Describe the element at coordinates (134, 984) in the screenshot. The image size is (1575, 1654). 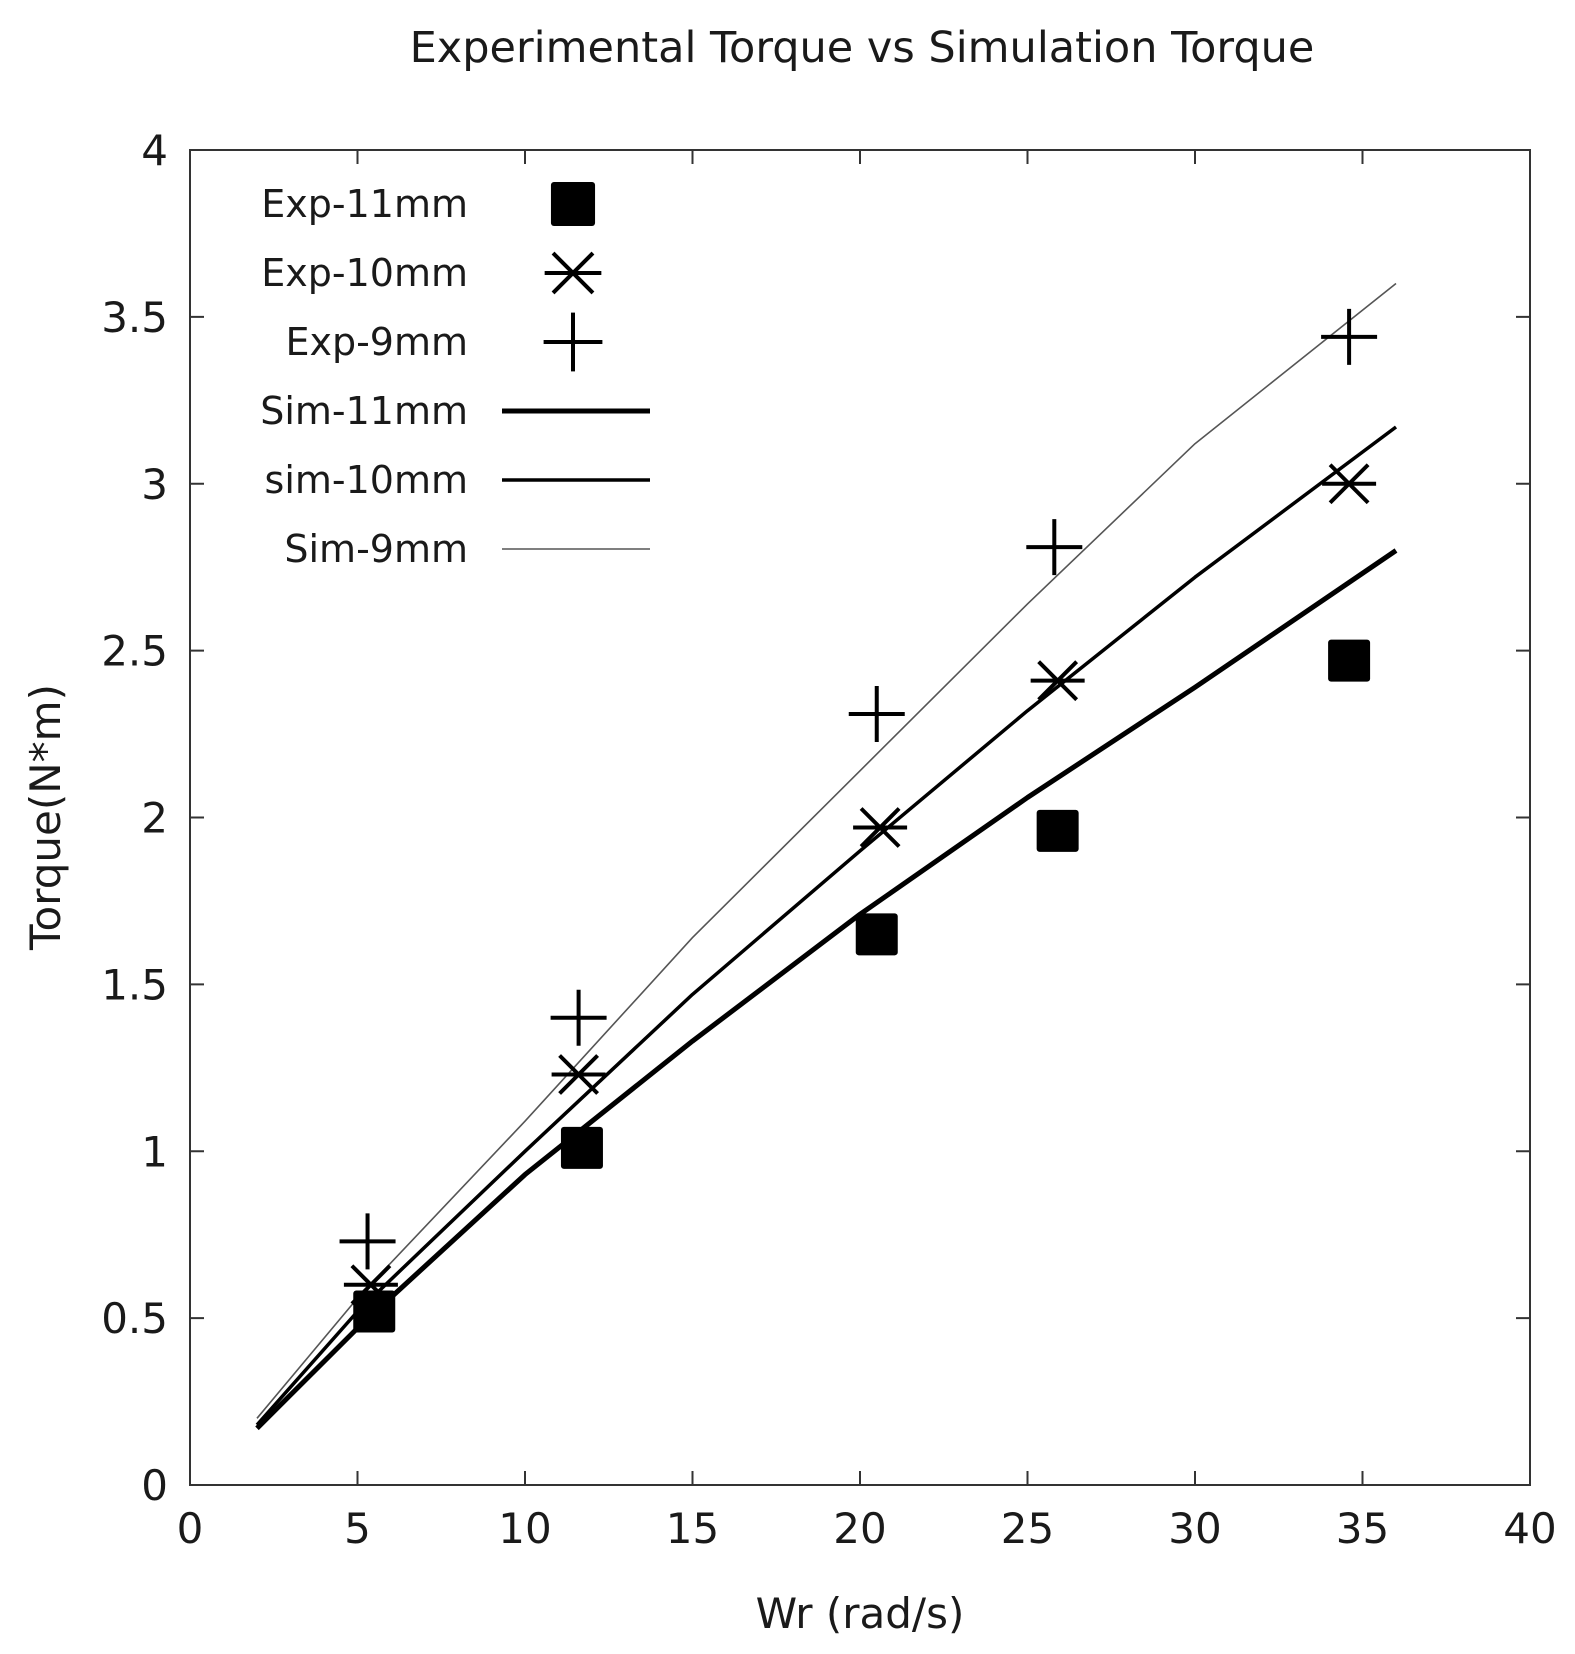
I see `y-tick-label: 1.5` at that location.